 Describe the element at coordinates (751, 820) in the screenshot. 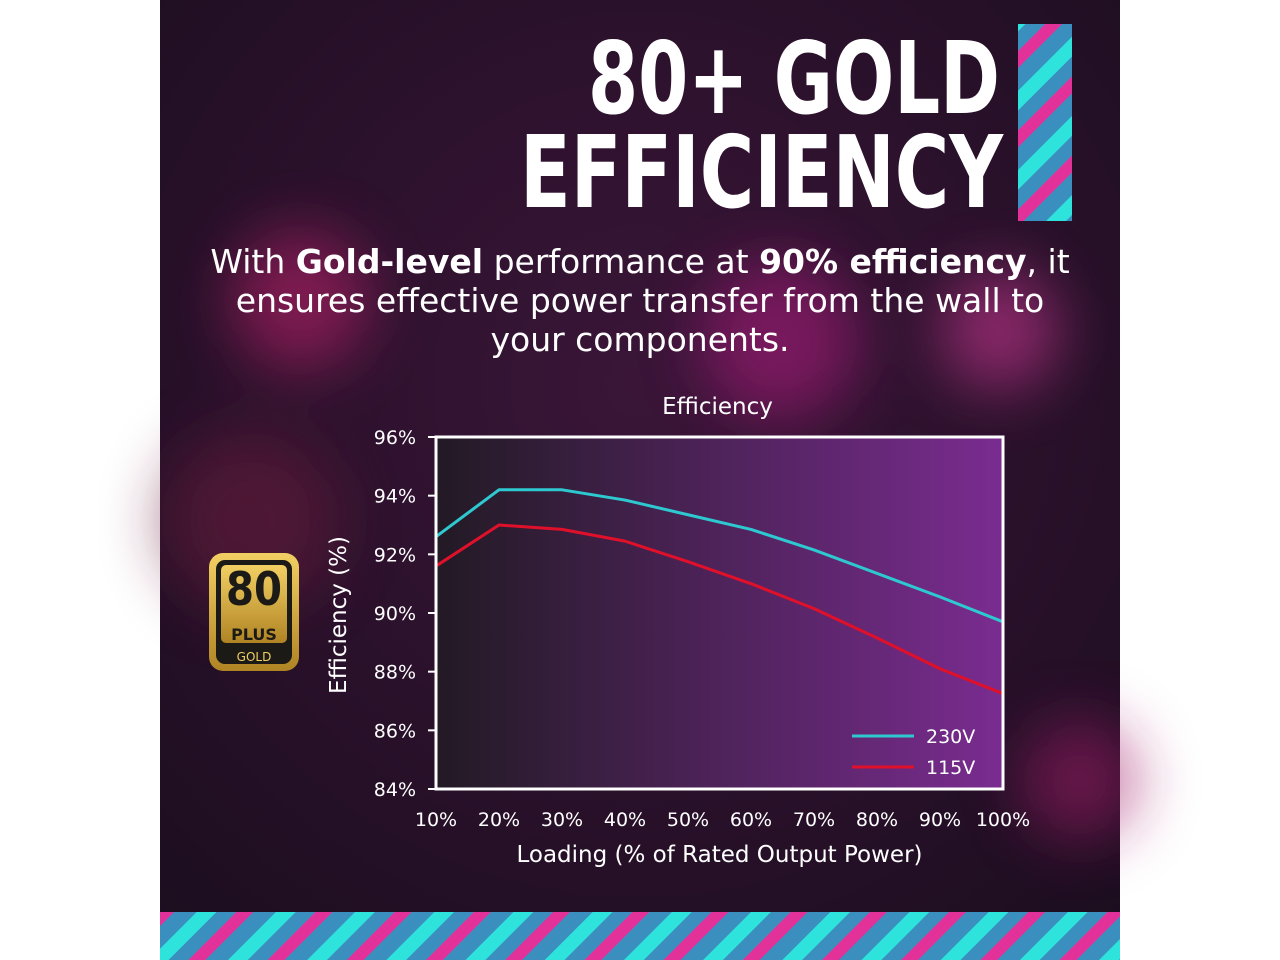

I see `x-tick-label: 60%` at that location.